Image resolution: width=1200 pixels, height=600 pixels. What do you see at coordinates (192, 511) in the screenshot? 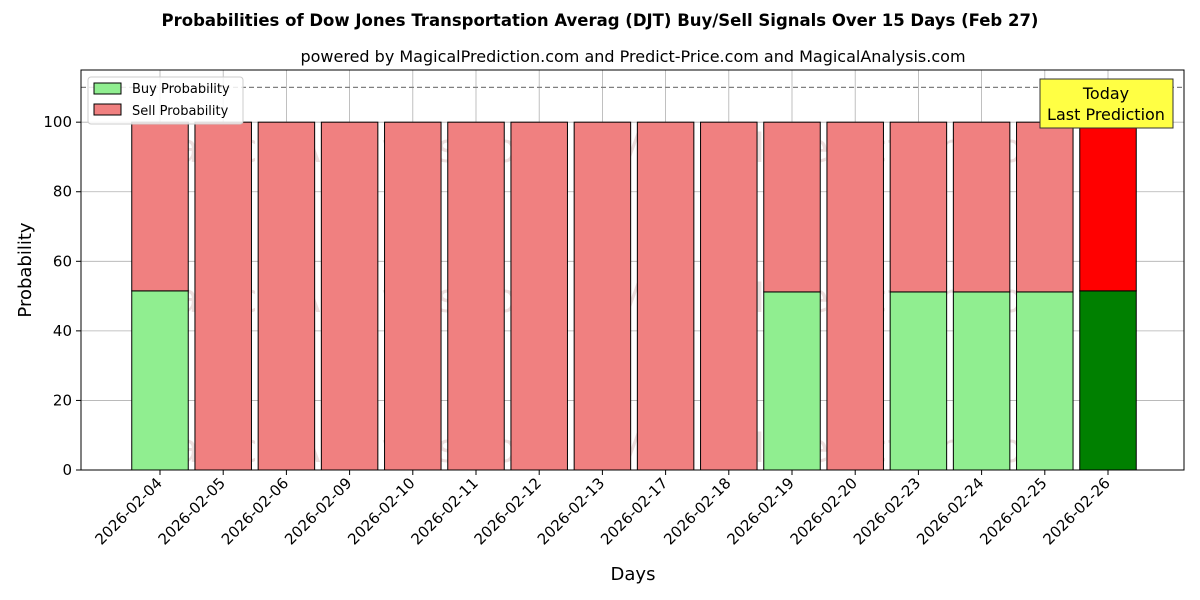
I see `x-tick-label: 2026-02-05` at bounding box center [192, 511].